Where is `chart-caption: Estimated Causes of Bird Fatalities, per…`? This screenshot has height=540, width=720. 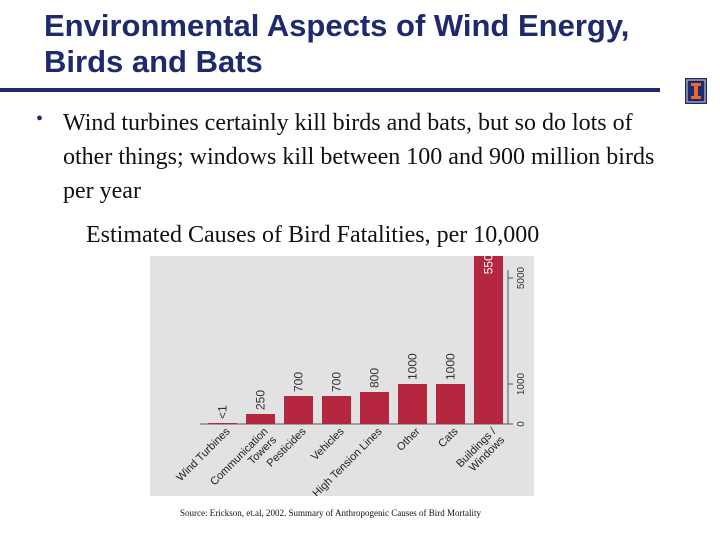 chart-caption: Estimated Causes of Bird Fatalities, per… is located at coordinates (313, 235).